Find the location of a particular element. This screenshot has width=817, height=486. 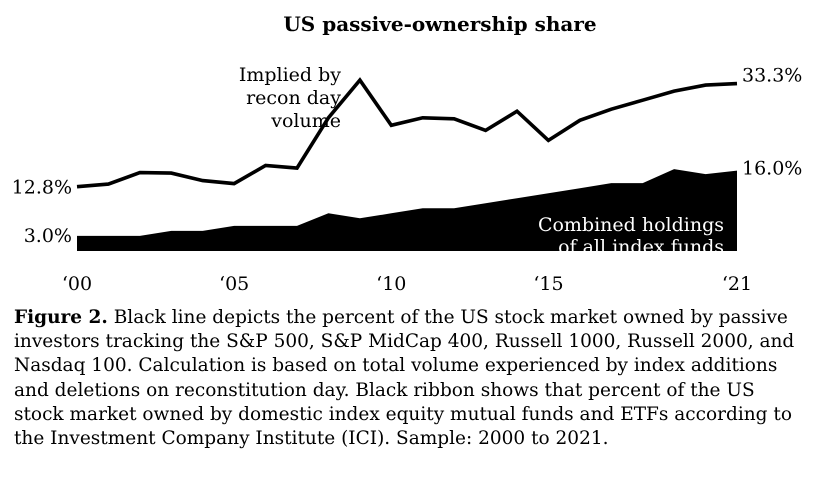

area-annotation-1: Combined holdings is located at coordinates (631, 225).